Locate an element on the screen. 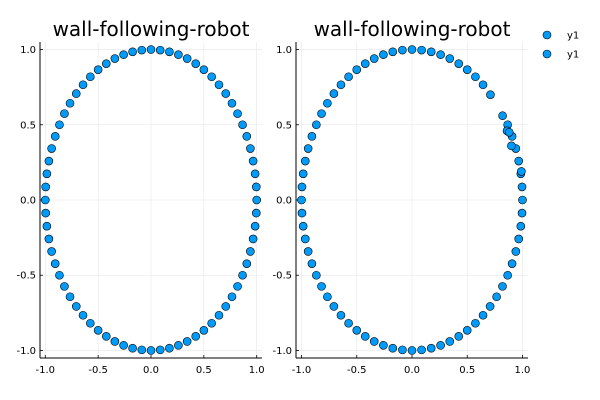 The width and height of the screenshot is (600, 400). y-tick-label: -0.5 is located at coordinates (26, 276).